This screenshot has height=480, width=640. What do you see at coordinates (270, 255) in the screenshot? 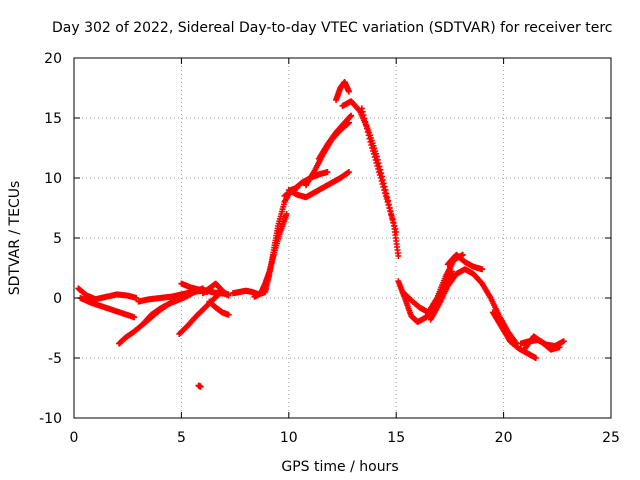
I see `series-track-l` at bounding box center [270, 255].